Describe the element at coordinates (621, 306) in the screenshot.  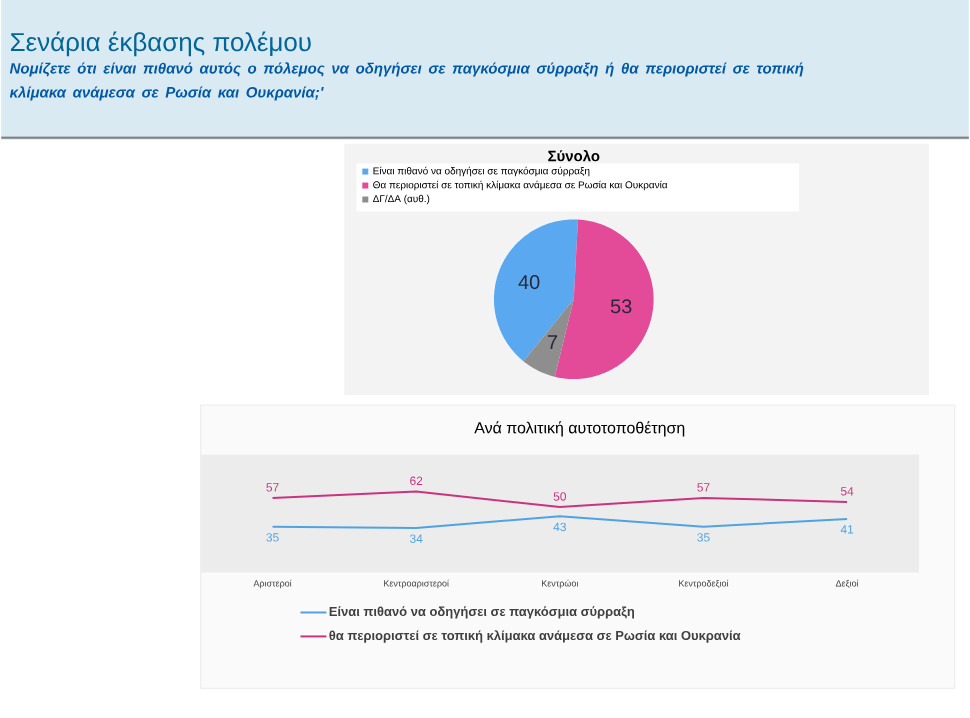
I see `data-label: 53` at that location.